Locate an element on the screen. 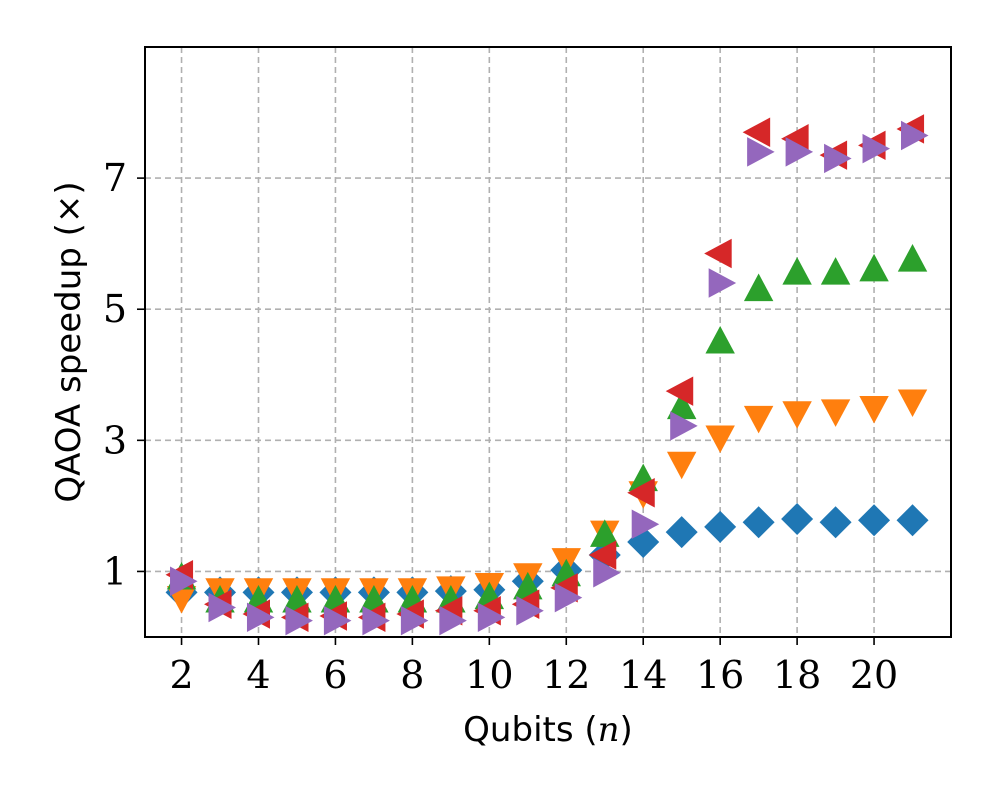  x-tick-label: 12 is located at coordinates (566, 675).